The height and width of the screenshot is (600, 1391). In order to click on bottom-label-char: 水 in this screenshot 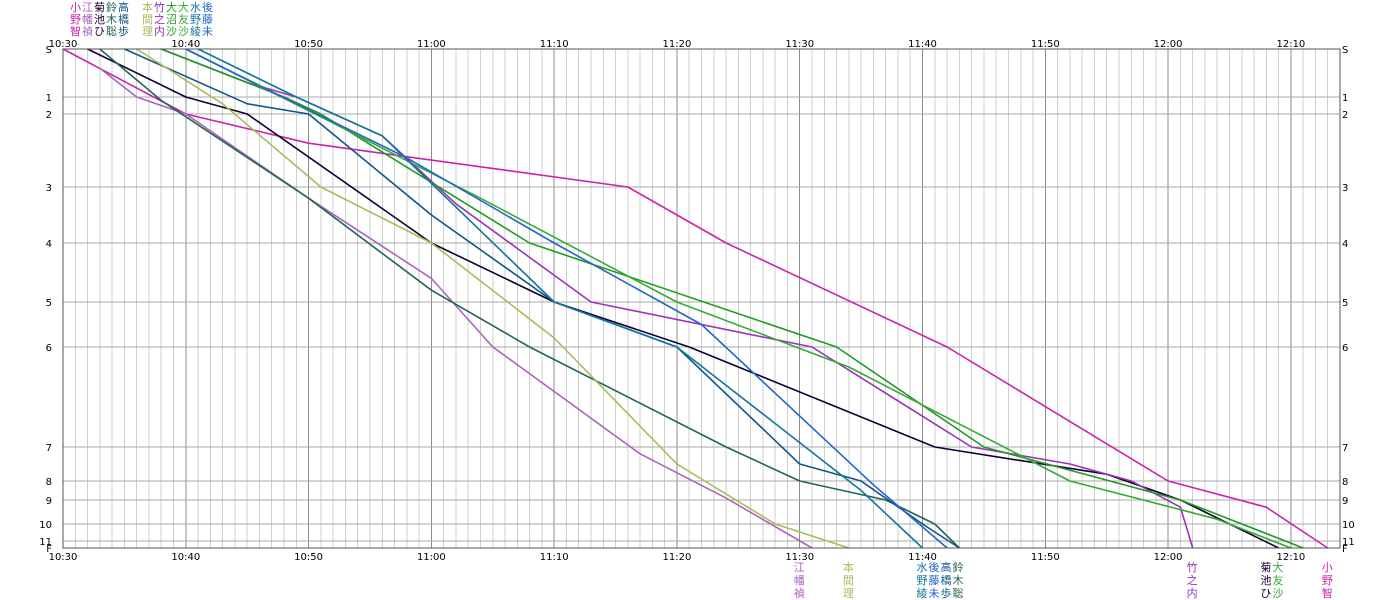, I will do `click(922, 567)`.